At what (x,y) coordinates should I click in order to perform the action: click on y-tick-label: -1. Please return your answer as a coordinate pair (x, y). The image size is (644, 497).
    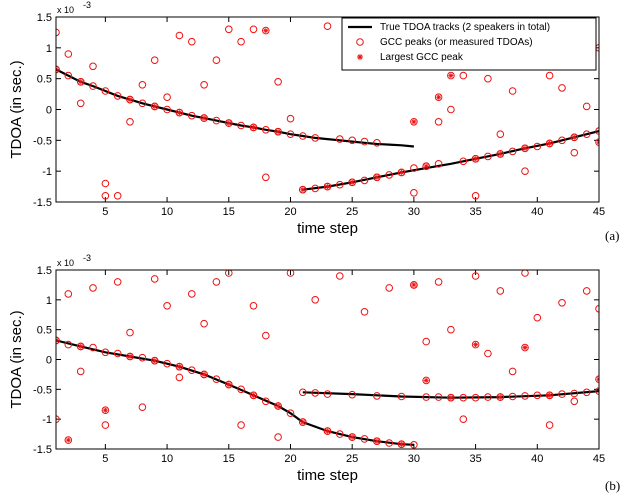
    Looking at the image, I should click on (47, 172).